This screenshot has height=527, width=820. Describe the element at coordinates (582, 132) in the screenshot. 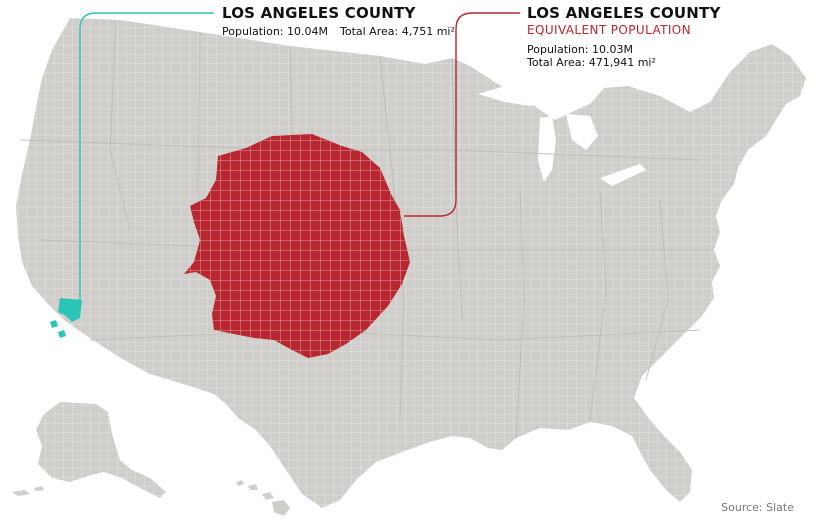

I see `lake-huron` at that location.